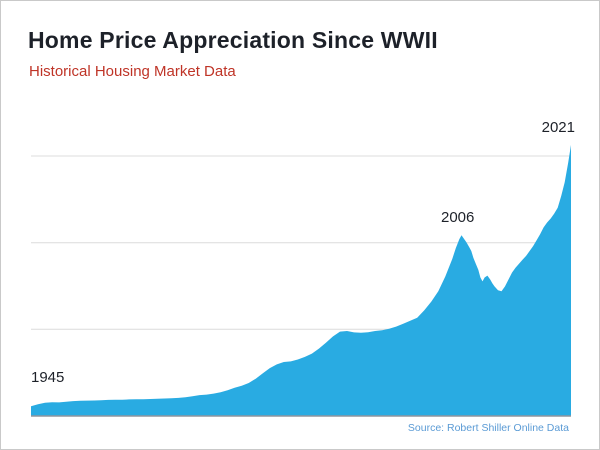 The width and height of the screenshot is (600, 450). What do you see at coordinates (488, 428) in the screenshot?
I see `source-credit: Source: Robert Shiller Online Data` at bounding box center [488, 428].